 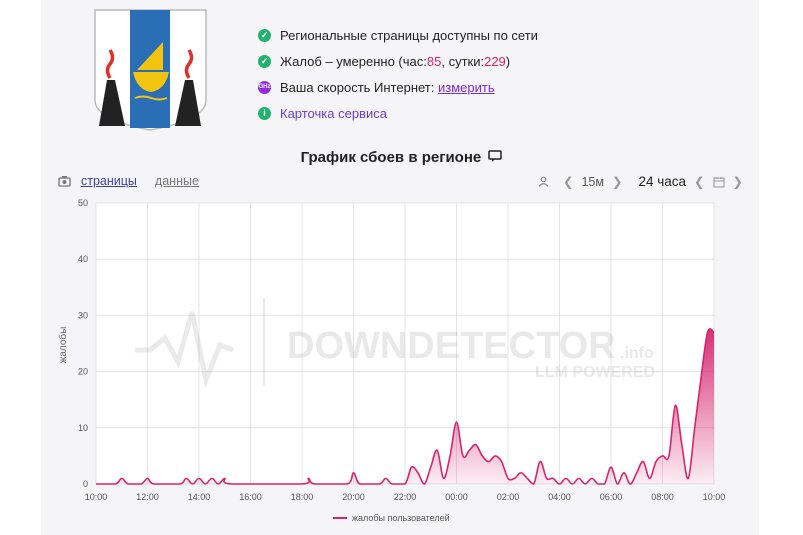 I want to click on chart-title-text: График сбоев в регионе, so click(x=391, y=157).